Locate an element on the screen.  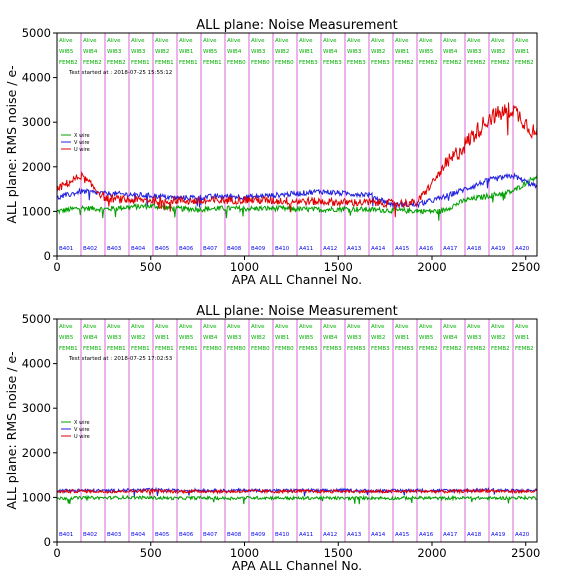
test-started-text: Test started at : 2018-07-25 15:55:12 is located at coordinates (120, 73).